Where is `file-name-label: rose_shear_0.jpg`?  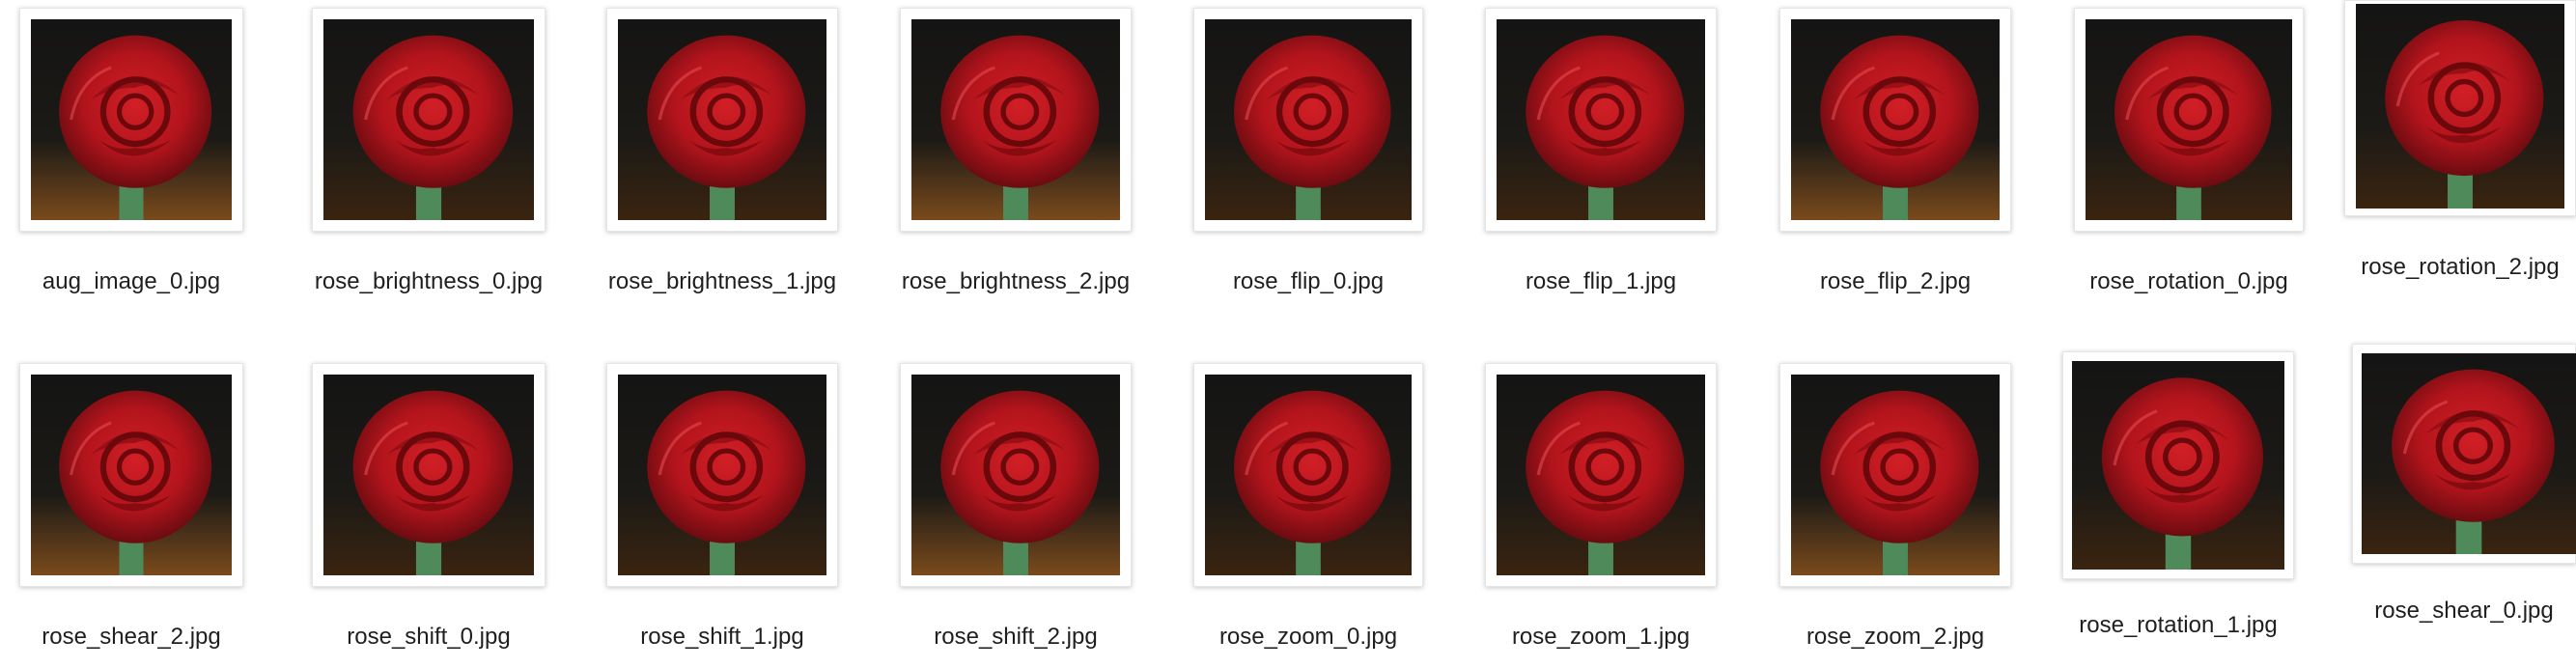
file-name-label: rose_shear_0.jpg is located at coordinates (2464, 611).